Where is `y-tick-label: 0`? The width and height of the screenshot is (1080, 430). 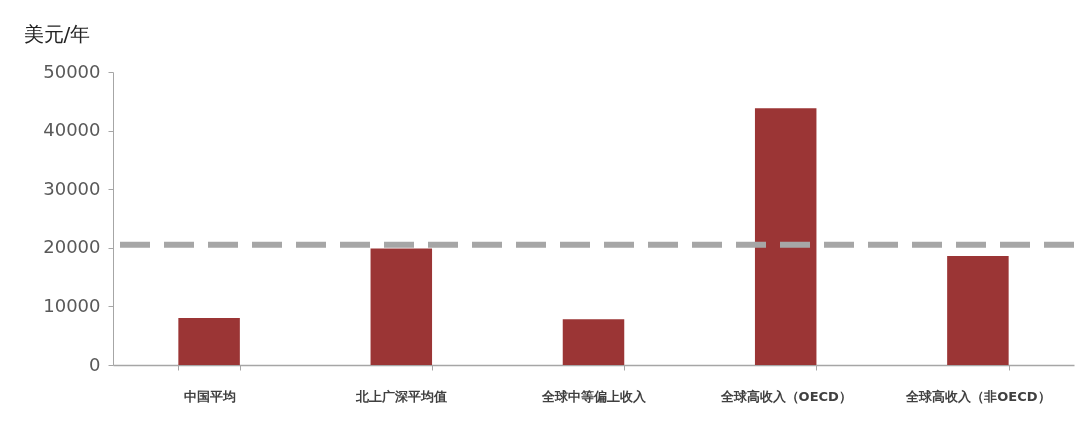
y-tick-label: 0 is located at coordinates (95, 364).